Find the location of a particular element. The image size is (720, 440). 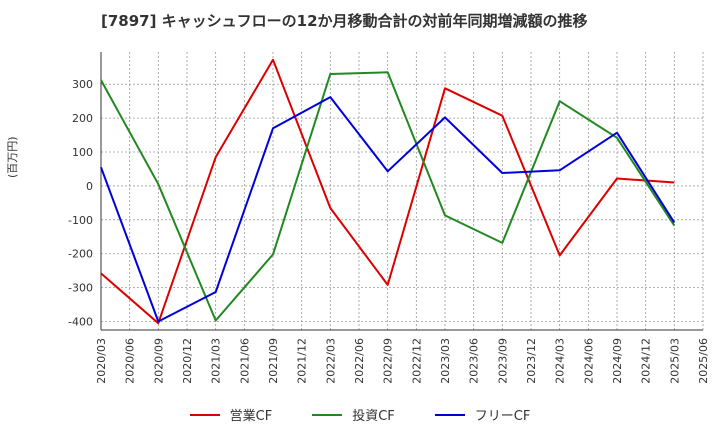

y-tick-label: 300 is located at coordinates (82, 84).